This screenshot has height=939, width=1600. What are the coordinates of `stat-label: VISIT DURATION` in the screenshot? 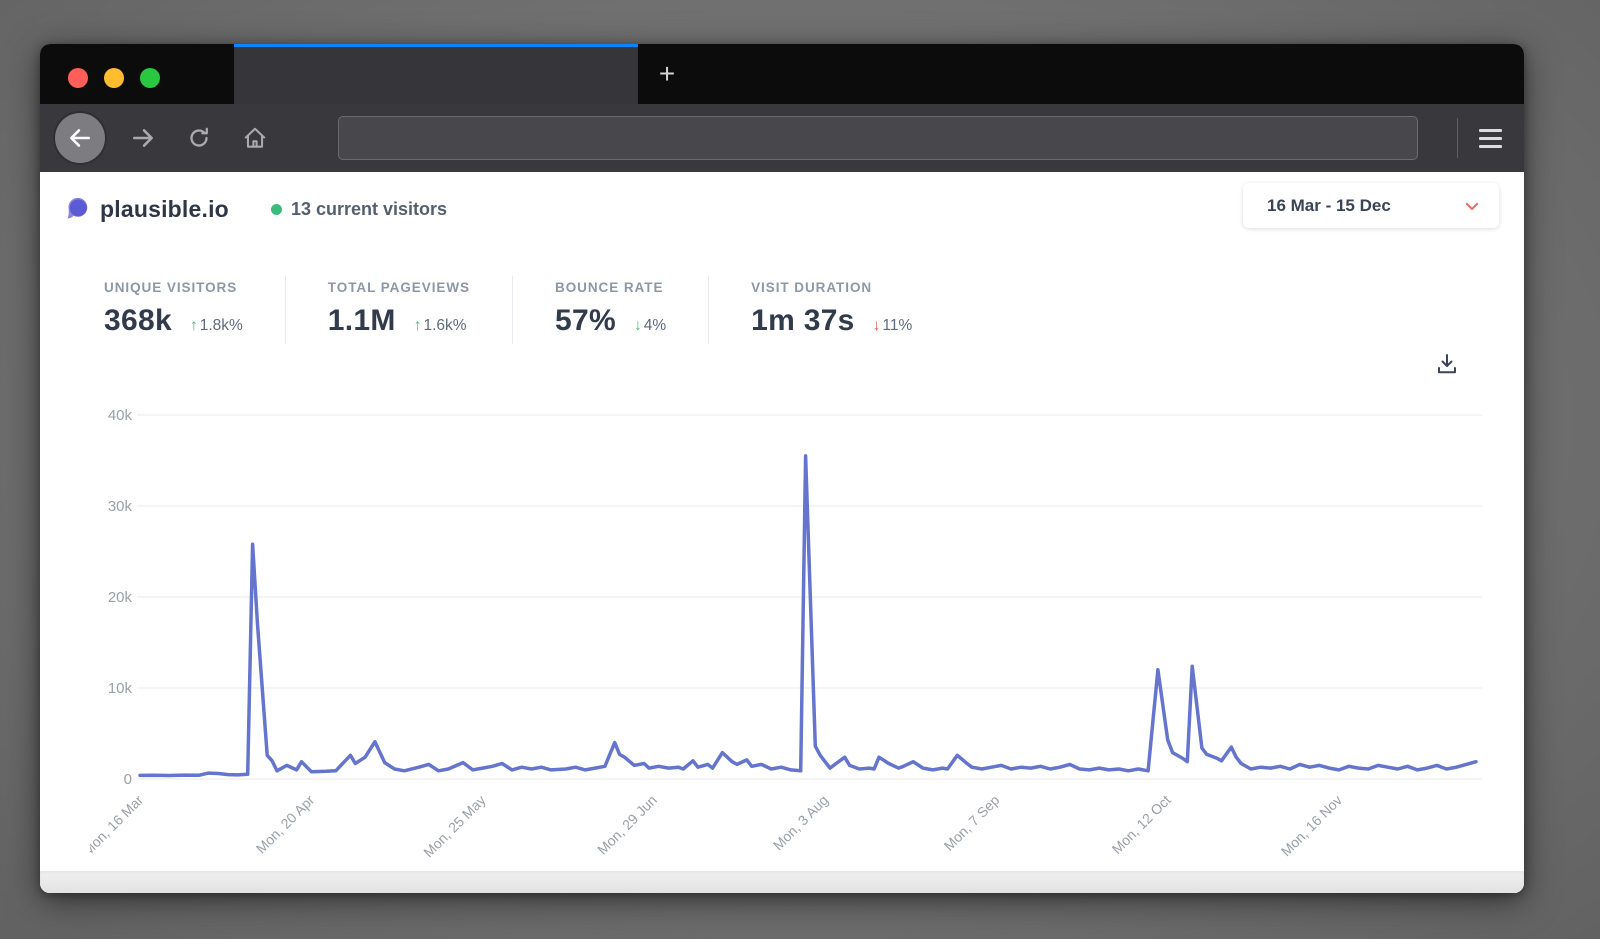 It's located at (812, 287).